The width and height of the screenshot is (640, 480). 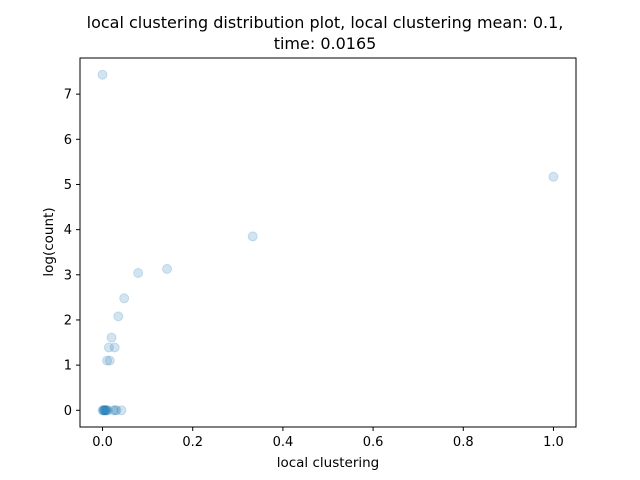 What do you see at coordinates (68, 230) in the screenshot?
I see `y-tick-label-4: 4` at bounding box center [68, 230].